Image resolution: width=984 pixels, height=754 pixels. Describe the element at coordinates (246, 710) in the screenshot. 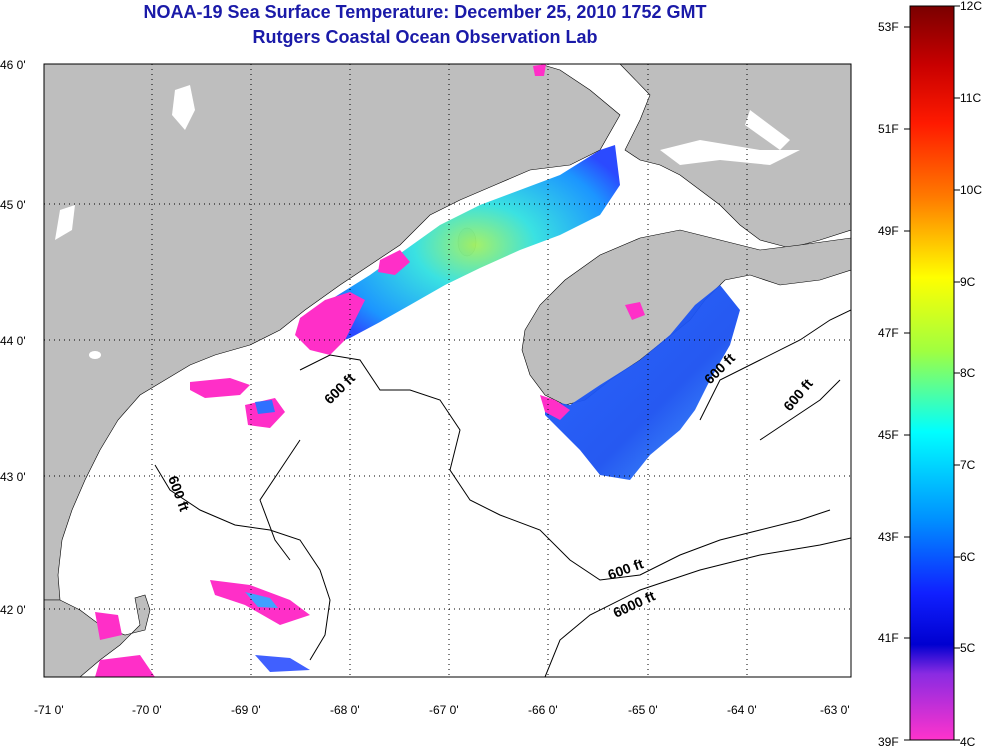

I see `lon-tick: -69 0'` at that location.